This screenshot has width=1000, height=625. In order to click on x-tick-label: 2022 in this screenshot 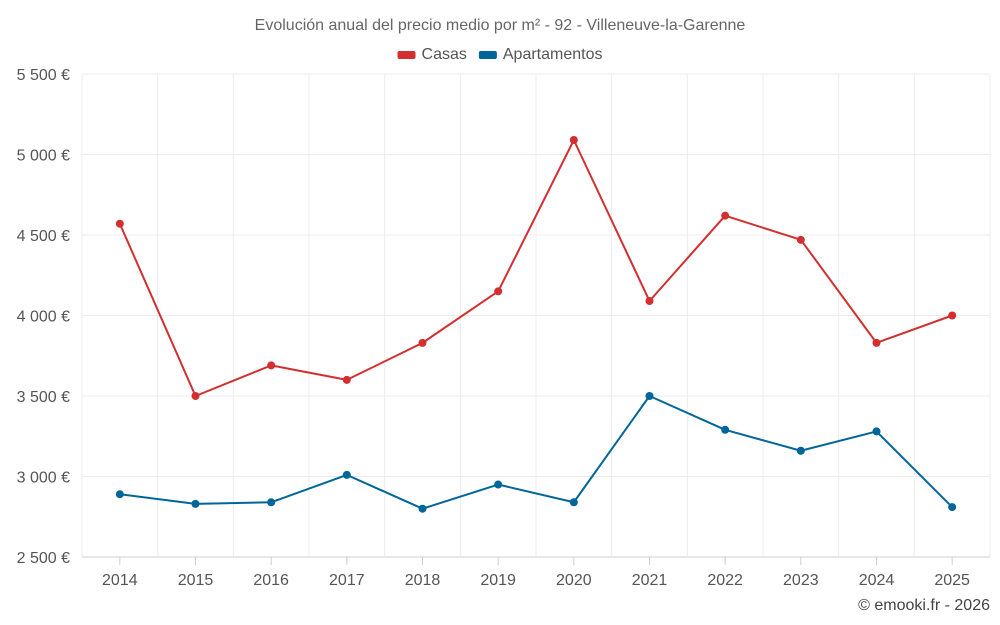, I will do `click(725, 580)`.